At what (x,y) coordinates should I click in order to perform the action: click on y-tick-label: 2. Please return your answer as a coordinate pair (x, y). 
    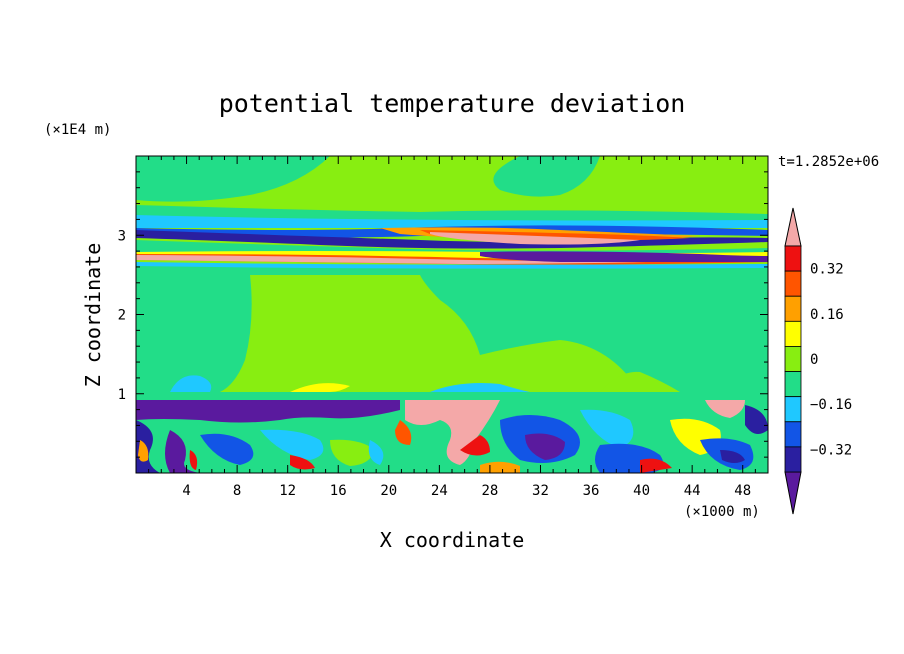
    Looking at the image, I should click on (122, 316).